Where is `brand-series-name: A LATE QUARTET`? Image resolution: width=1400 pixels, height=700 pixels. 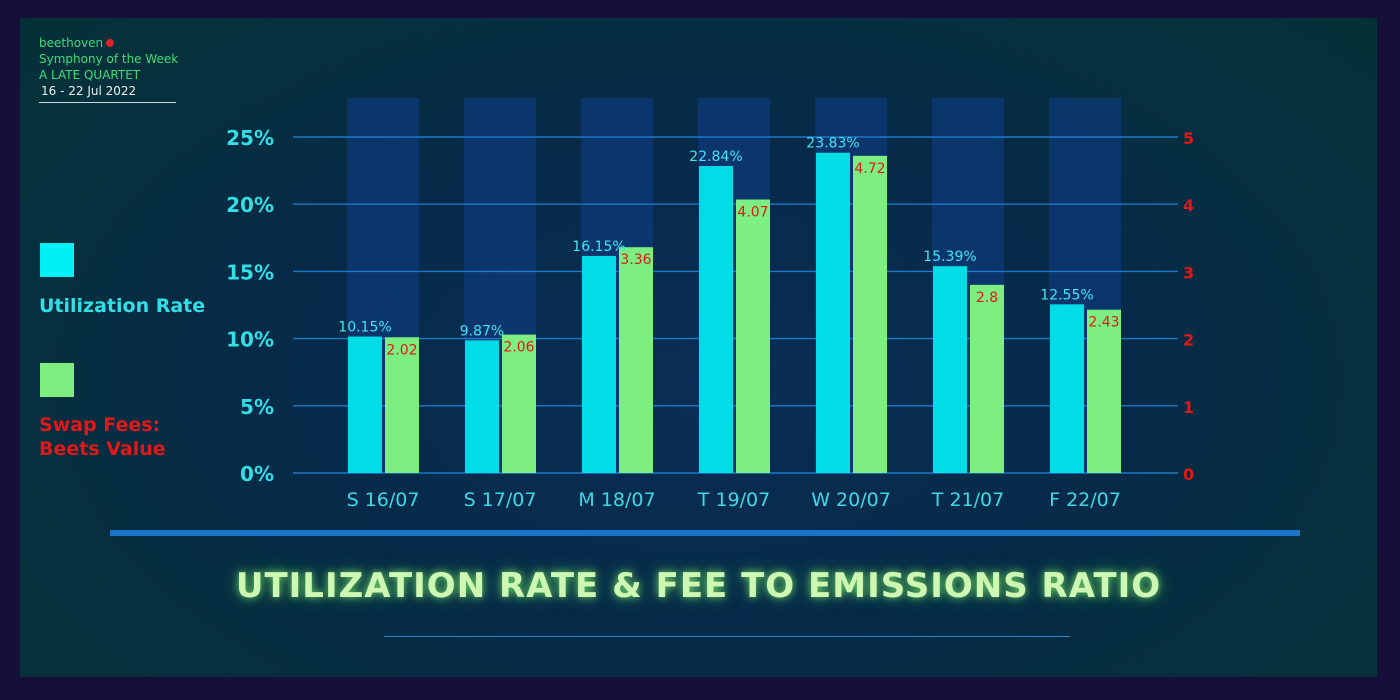
brand-series-name: A LATE QUARTET is located at coordinates (90, 75).